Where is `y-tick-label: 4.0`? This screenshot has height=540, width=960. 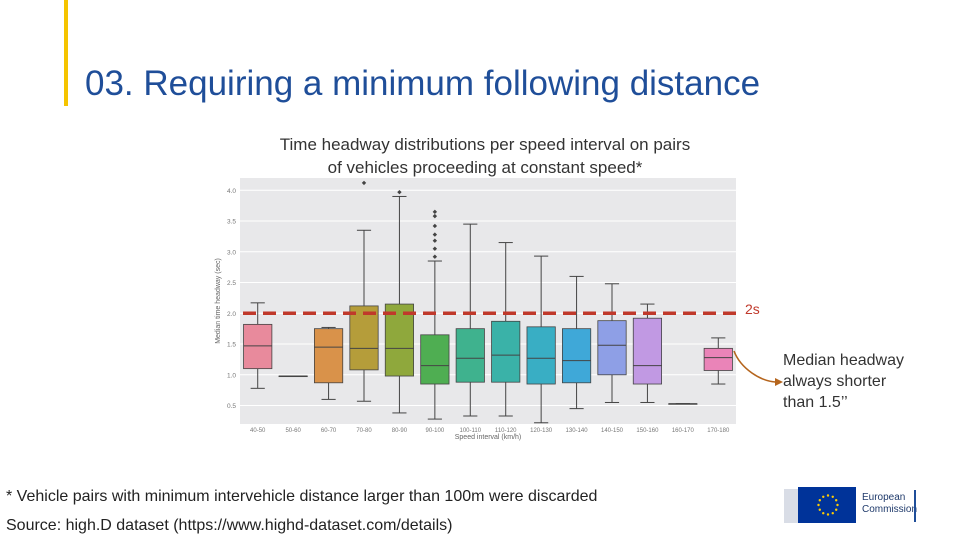 y-tick-label: 4.0 is located at coordinates (231, 191).